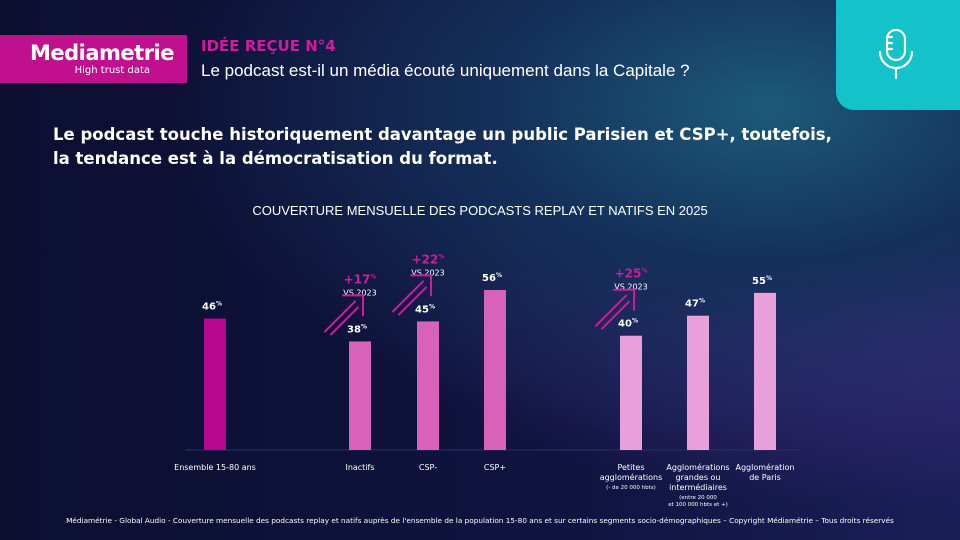 The width and height of the screenshot is (960, 540). I want to click on delta-label: +25%, so click(631, 274).